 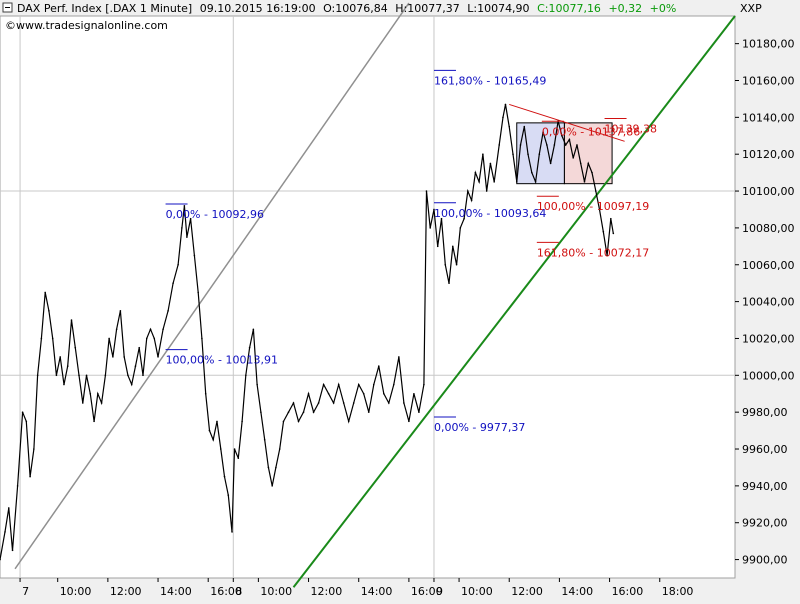 I want to click on trendline-red, so click(x=567, y=122).